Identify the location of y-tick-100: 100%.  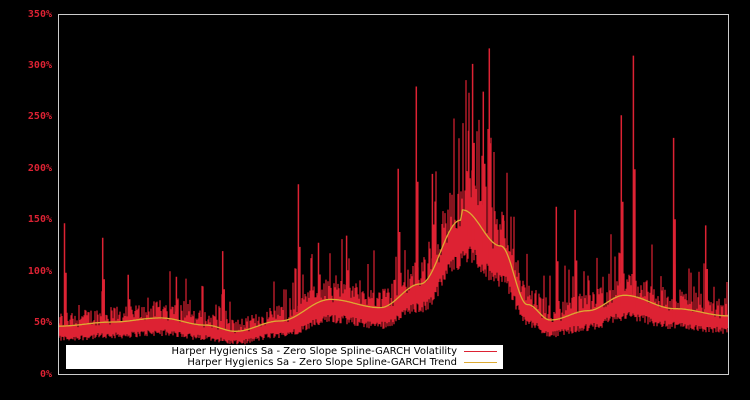
(39, 271).